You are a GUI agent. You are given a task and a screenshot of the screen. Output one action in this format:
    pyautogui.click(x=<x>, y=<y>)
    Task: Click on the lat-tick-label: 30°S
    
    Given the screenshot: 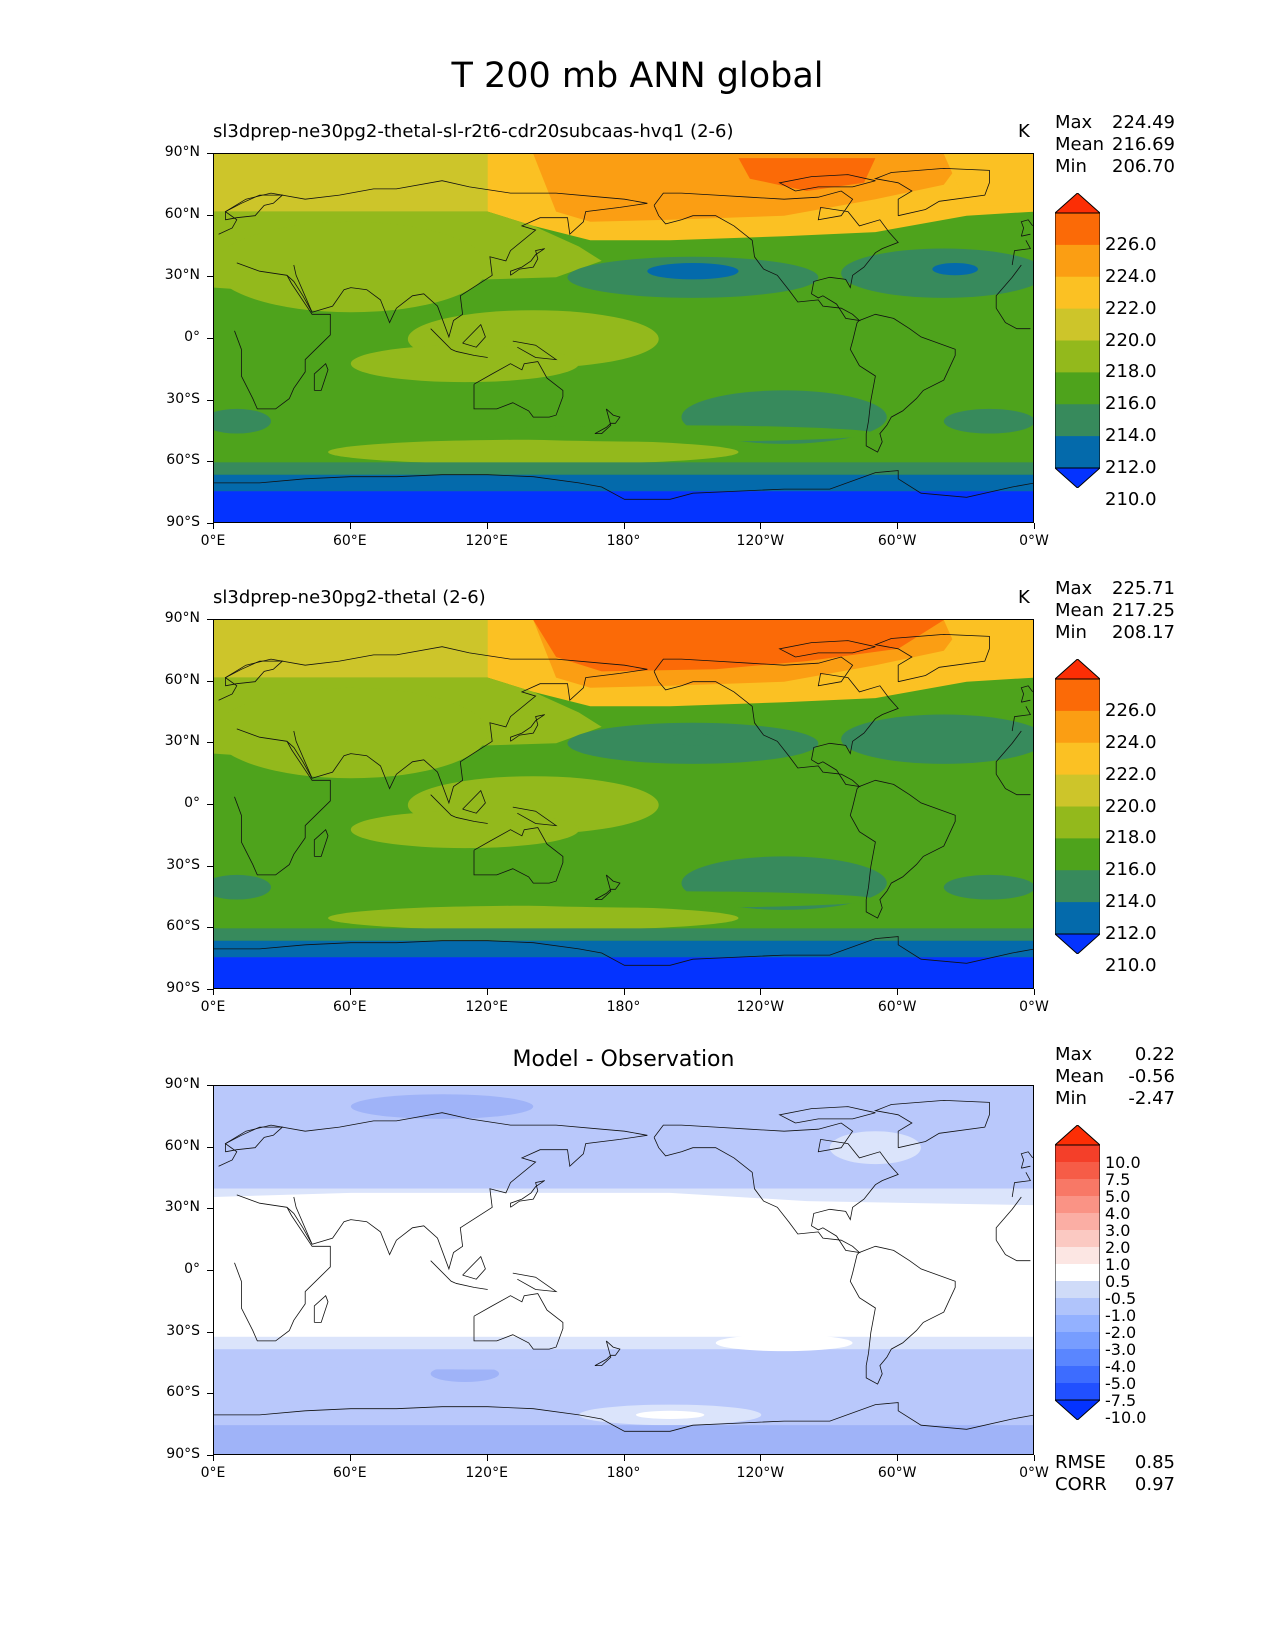 What is the action you would take?
    pyautogui.click(x=183, y=864)
    